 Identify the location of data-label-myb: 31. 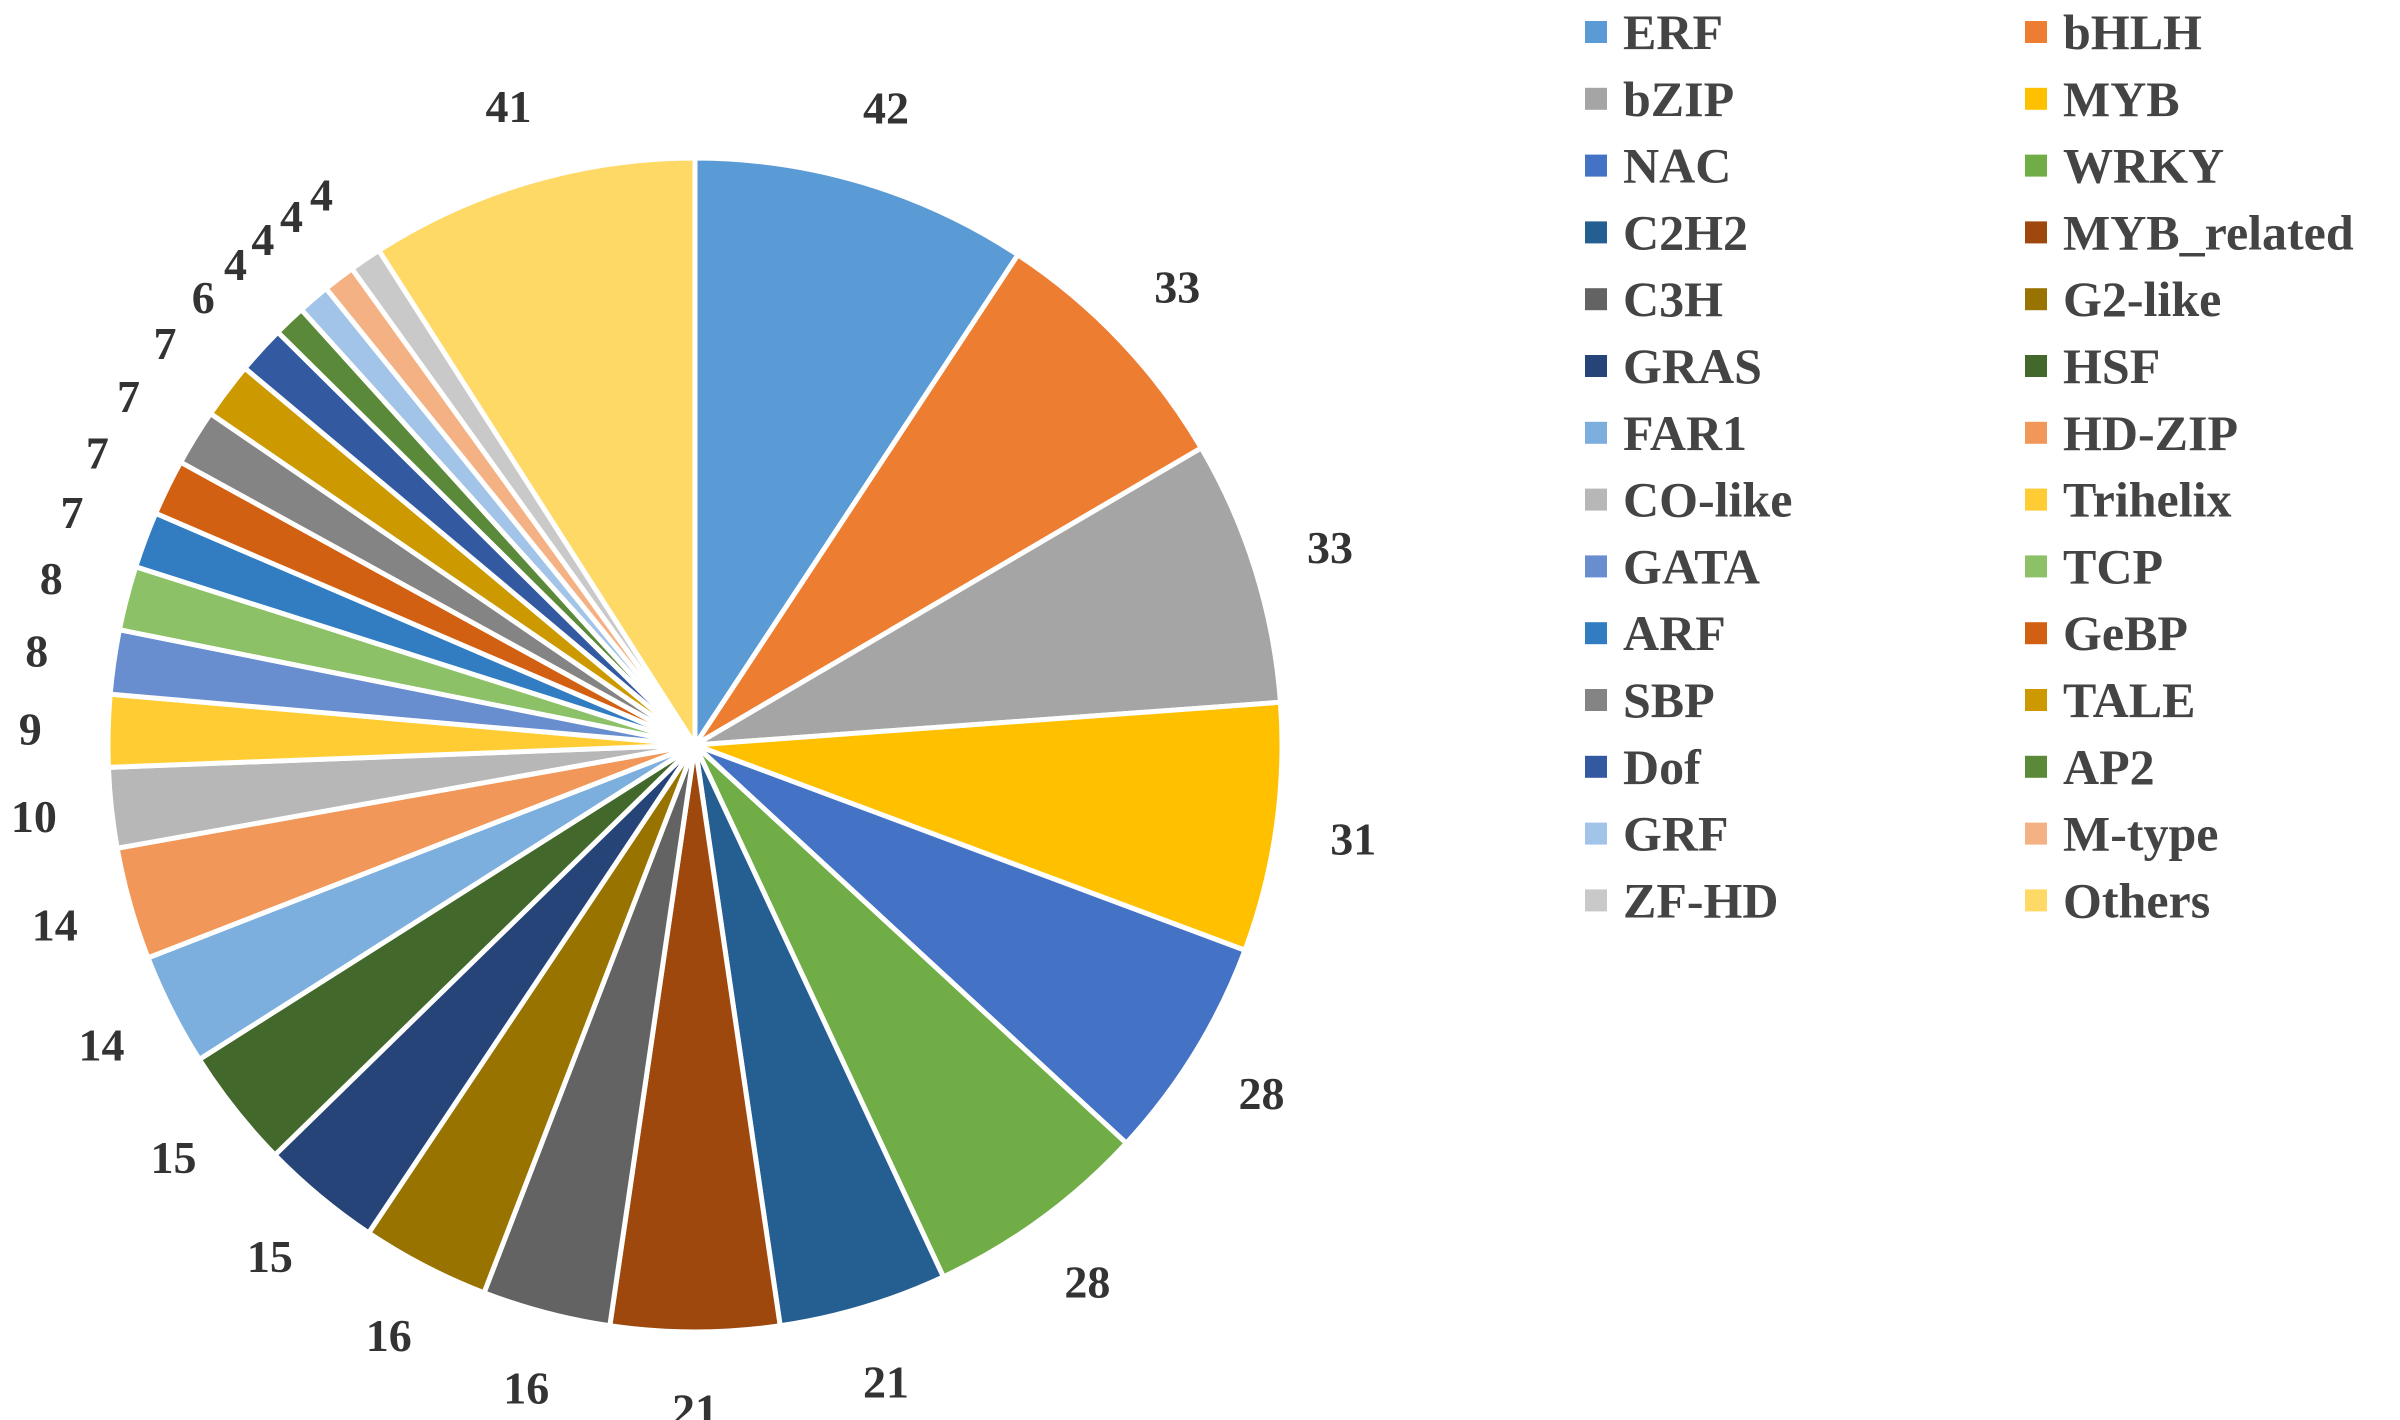
(1353, 839).